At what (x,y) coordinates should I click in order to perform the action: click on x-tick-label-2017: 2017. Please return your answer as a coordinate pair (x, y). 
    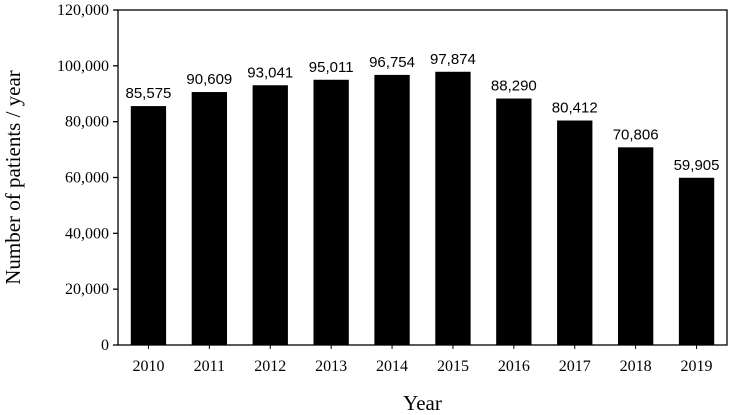
    Looking at the image, I should click on (575, 366).